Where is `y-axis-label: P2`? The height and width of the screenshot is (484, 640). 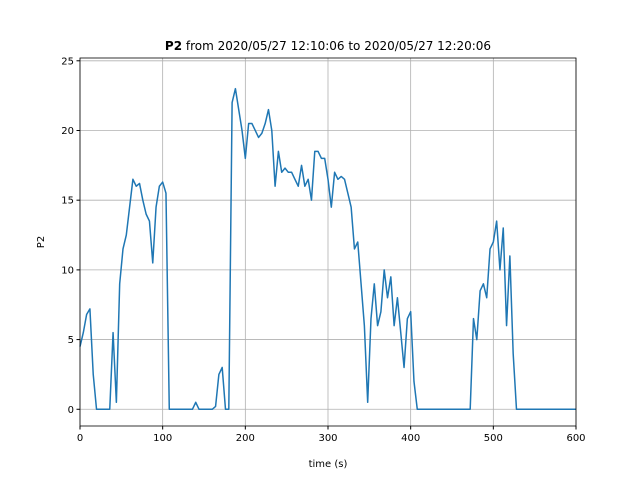 y-axis-label: P2 is located at coordinates (41, 242).